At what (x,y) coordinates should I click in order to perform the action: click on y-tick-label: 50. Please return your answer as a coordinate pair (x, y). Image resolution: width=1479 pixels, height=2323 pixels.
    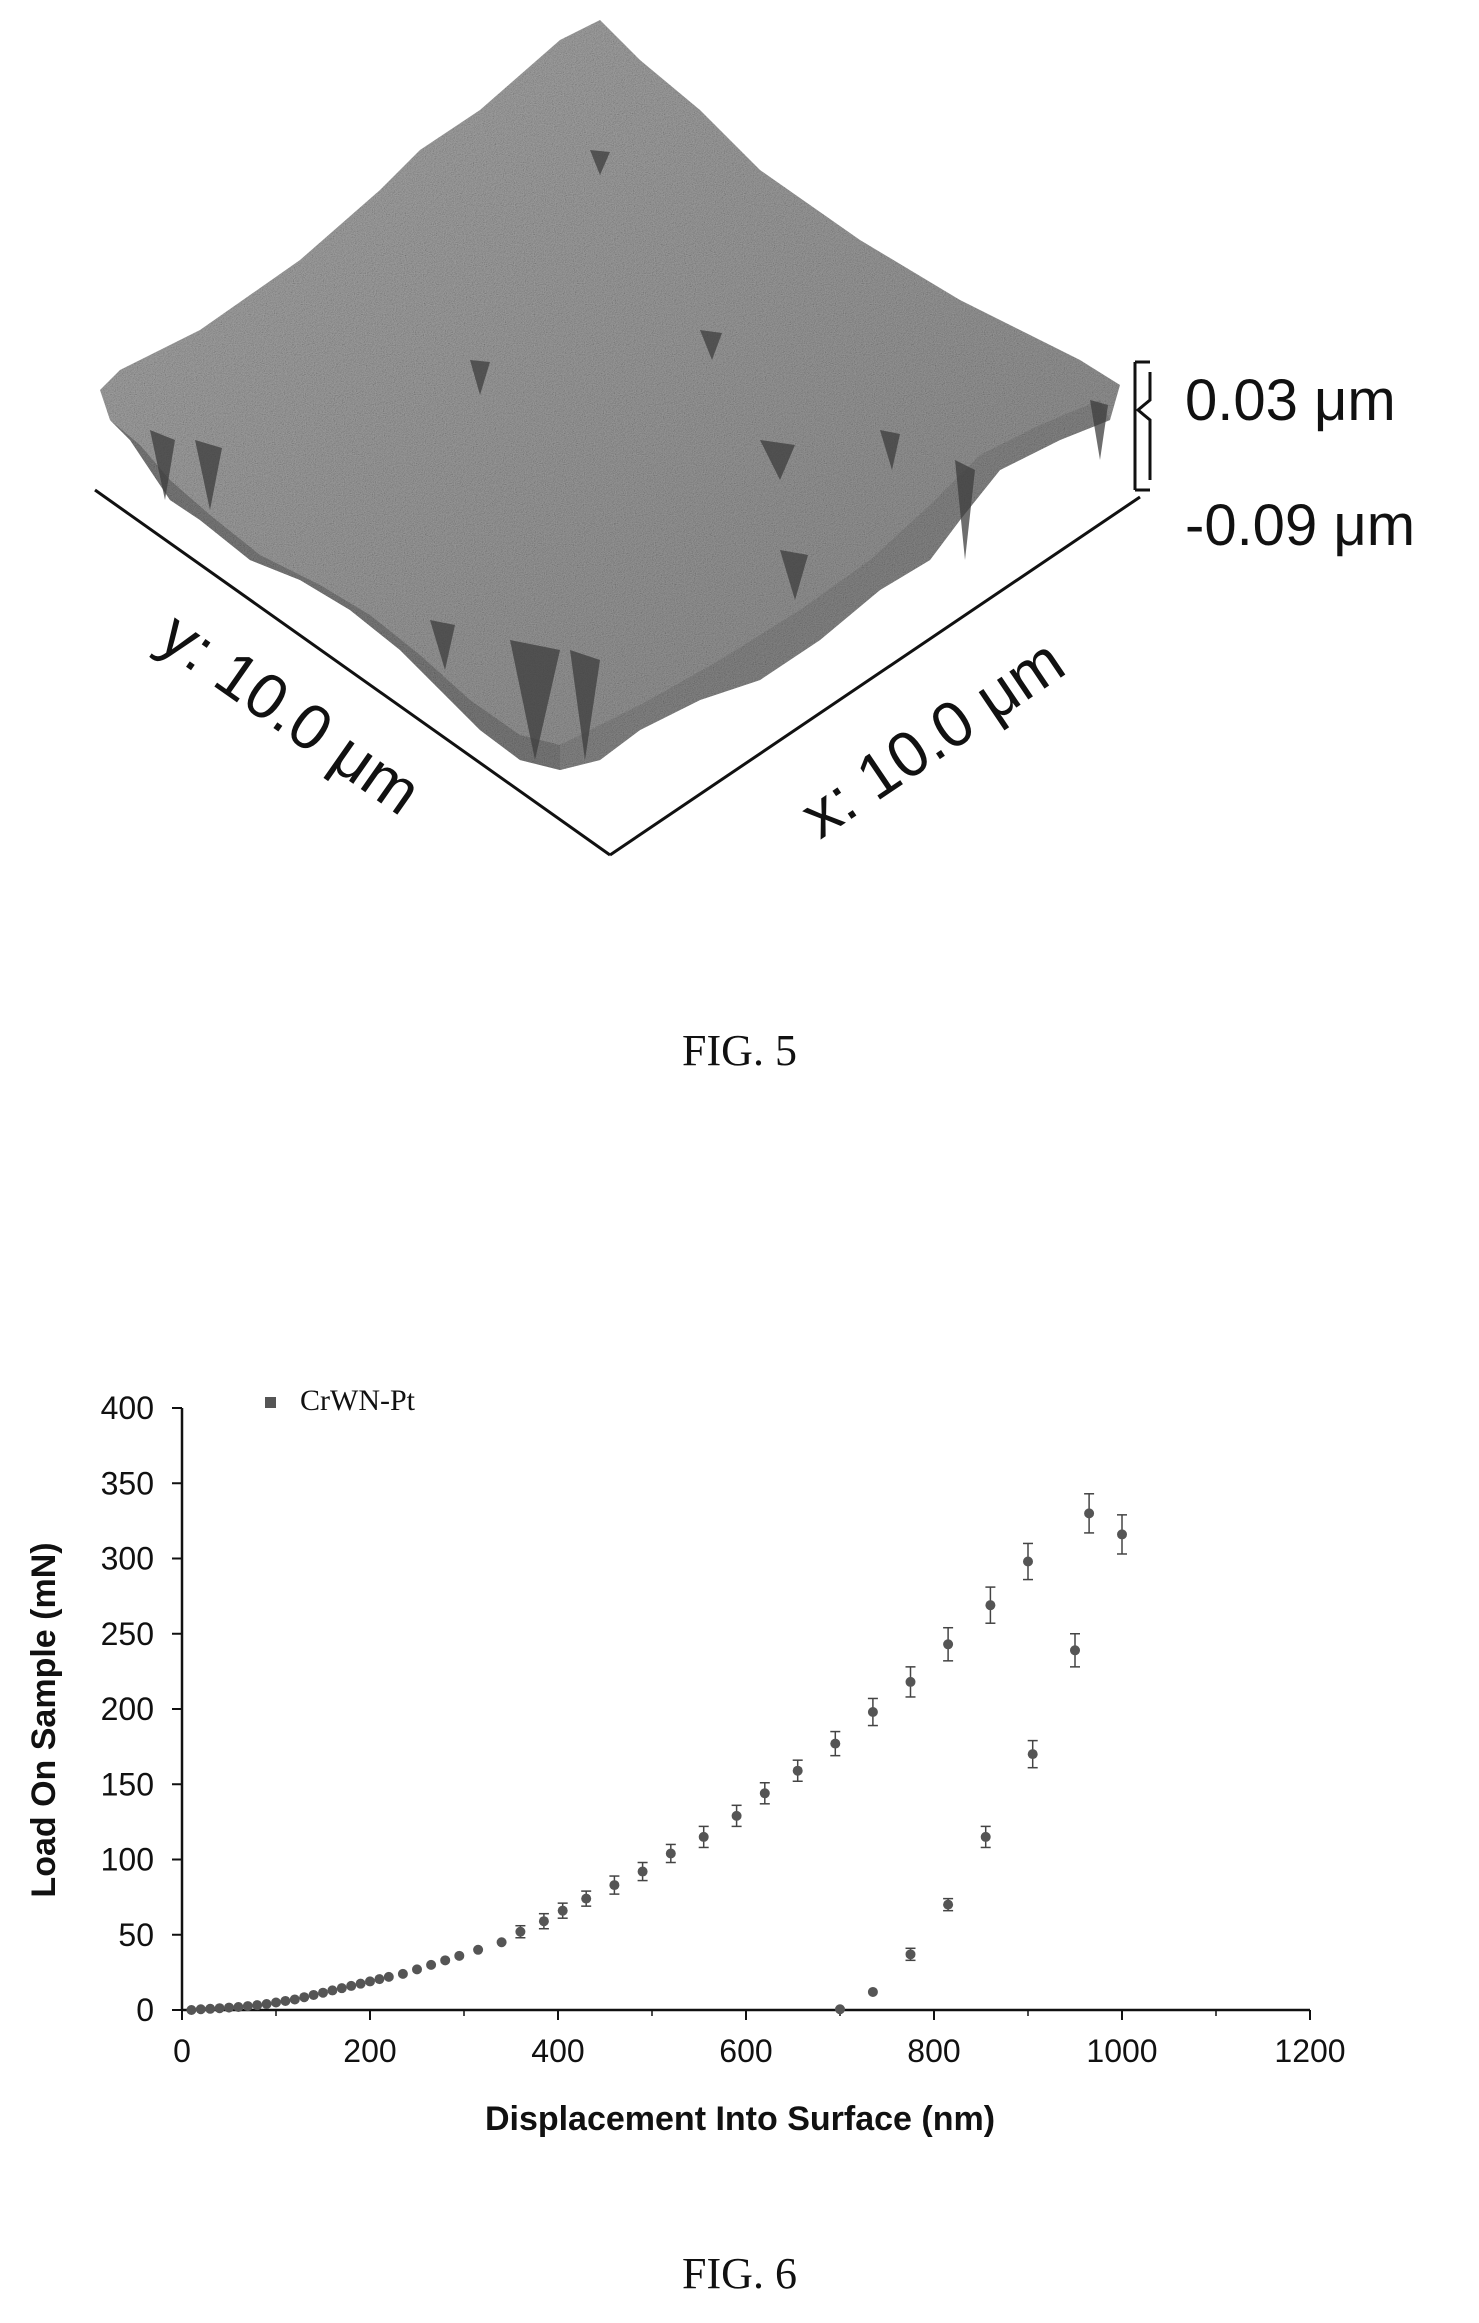
    Looking at the image, I should click on (136, 1935).